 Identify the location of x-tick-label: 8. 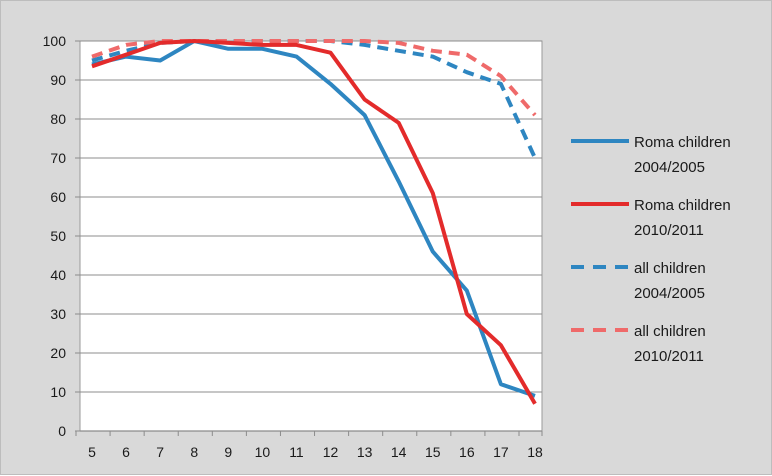
(194, 452).